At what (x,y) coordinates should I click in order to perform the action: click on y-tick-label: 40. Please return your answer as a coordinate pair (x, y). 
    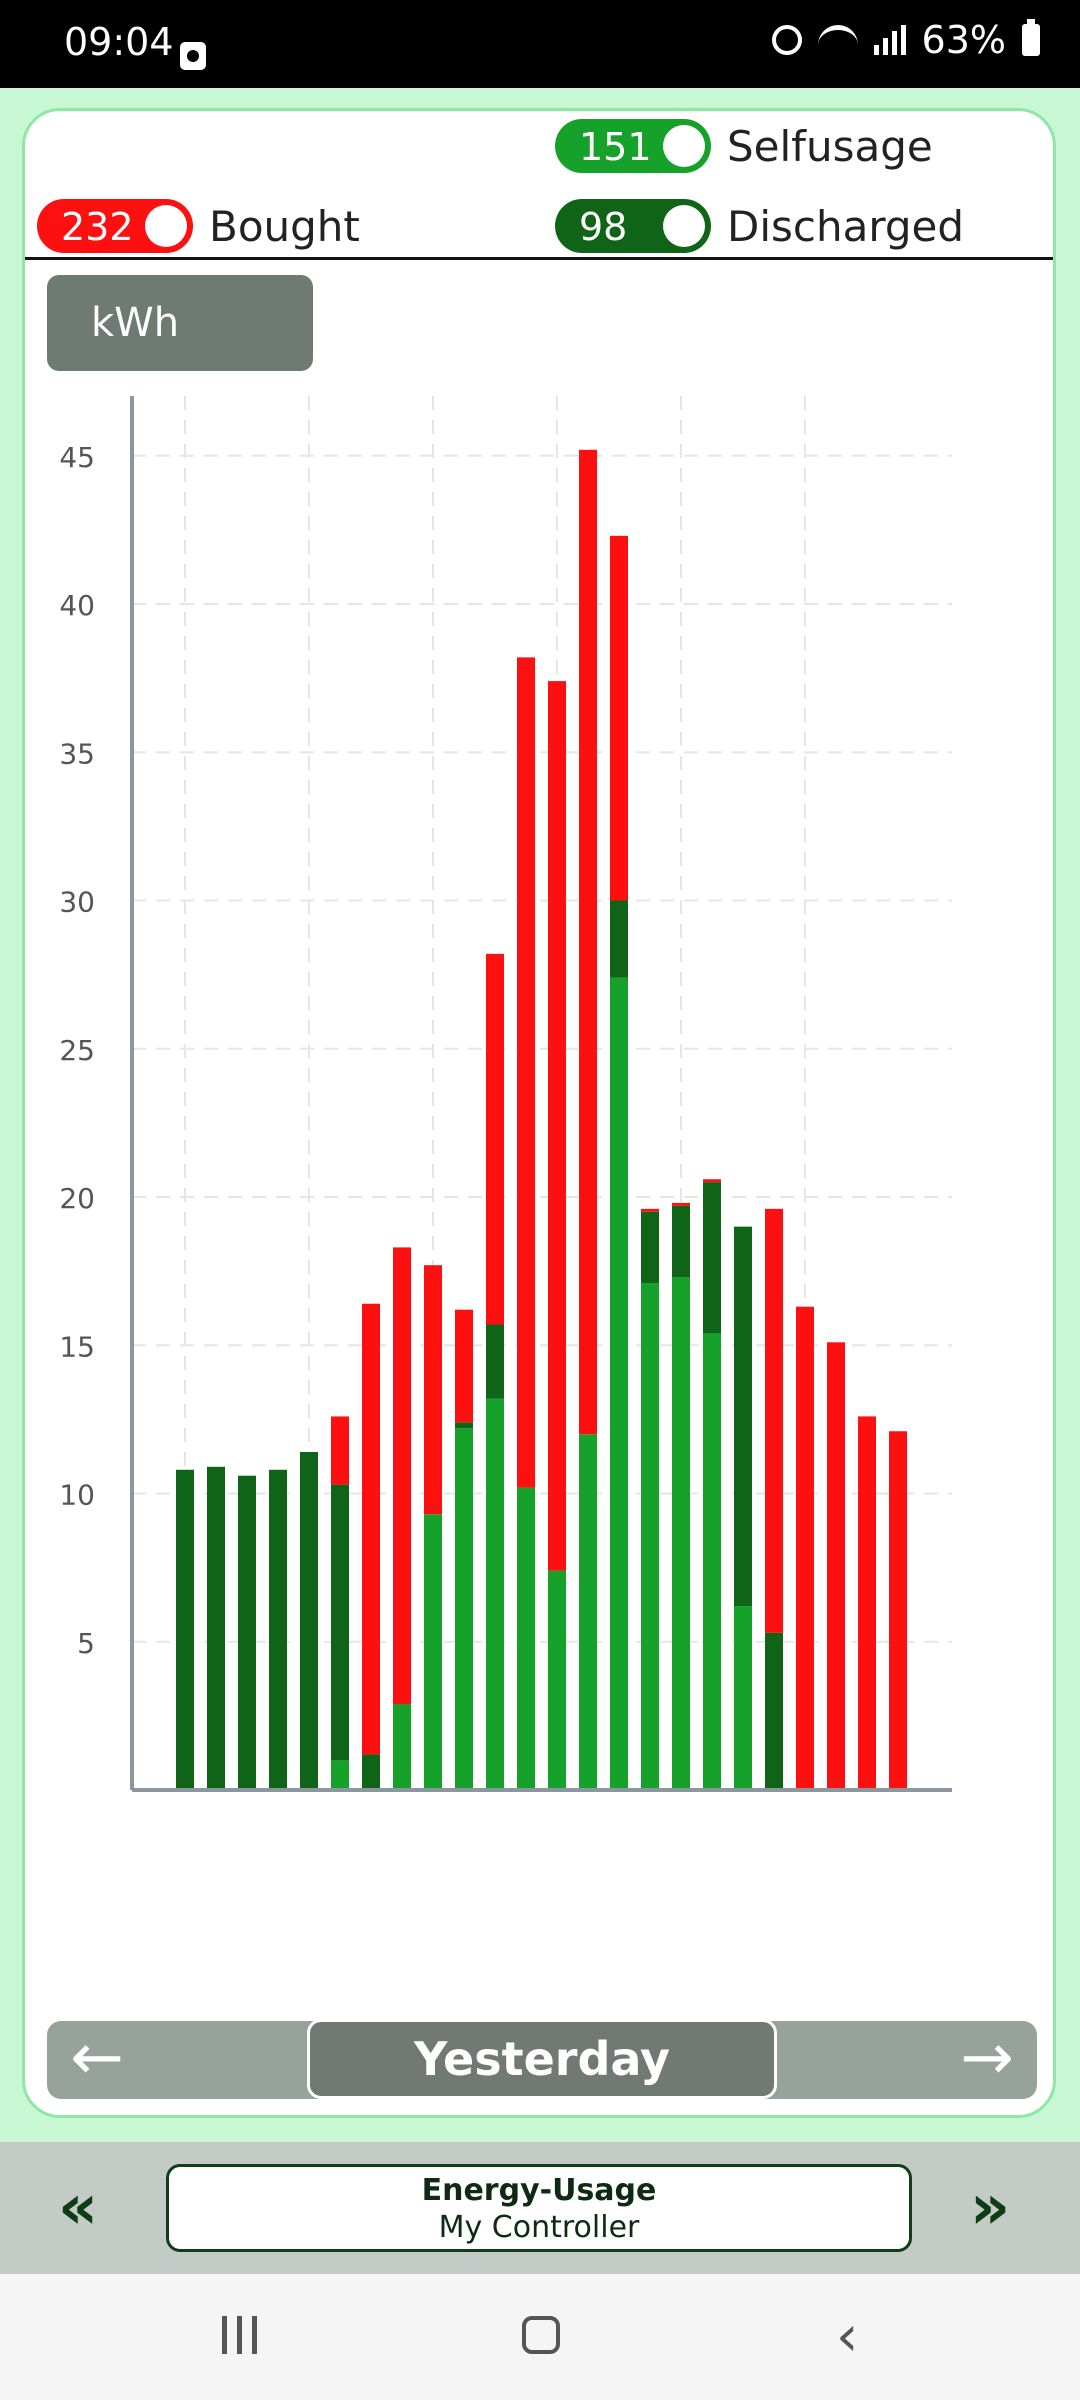
    Looking at the image, I should click on (77, 605).